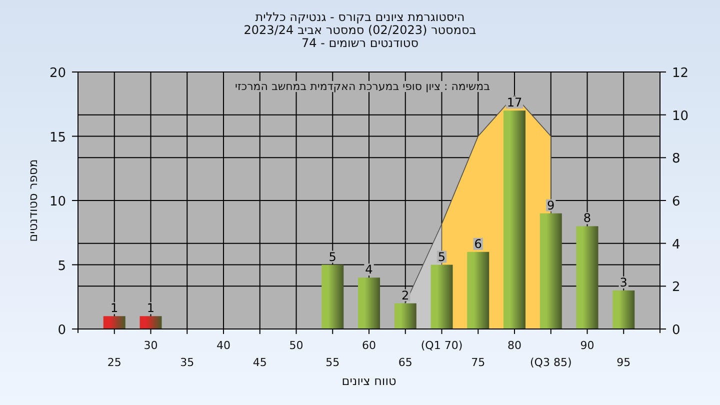  Describe the element at coordinates (676, 330) in the screenshot. I see `y2tick: 0` at that location.